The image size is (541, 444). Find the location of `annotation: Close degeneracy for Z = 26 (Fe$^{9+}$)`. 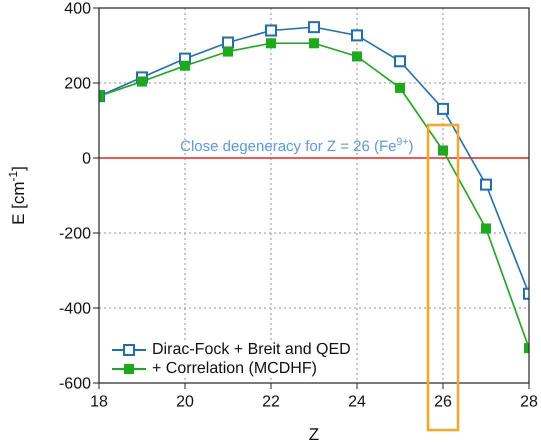

annotation: Close degeneracy for Z = 26 (Fe$^{9+}$) is located at coordinates (297, 145).